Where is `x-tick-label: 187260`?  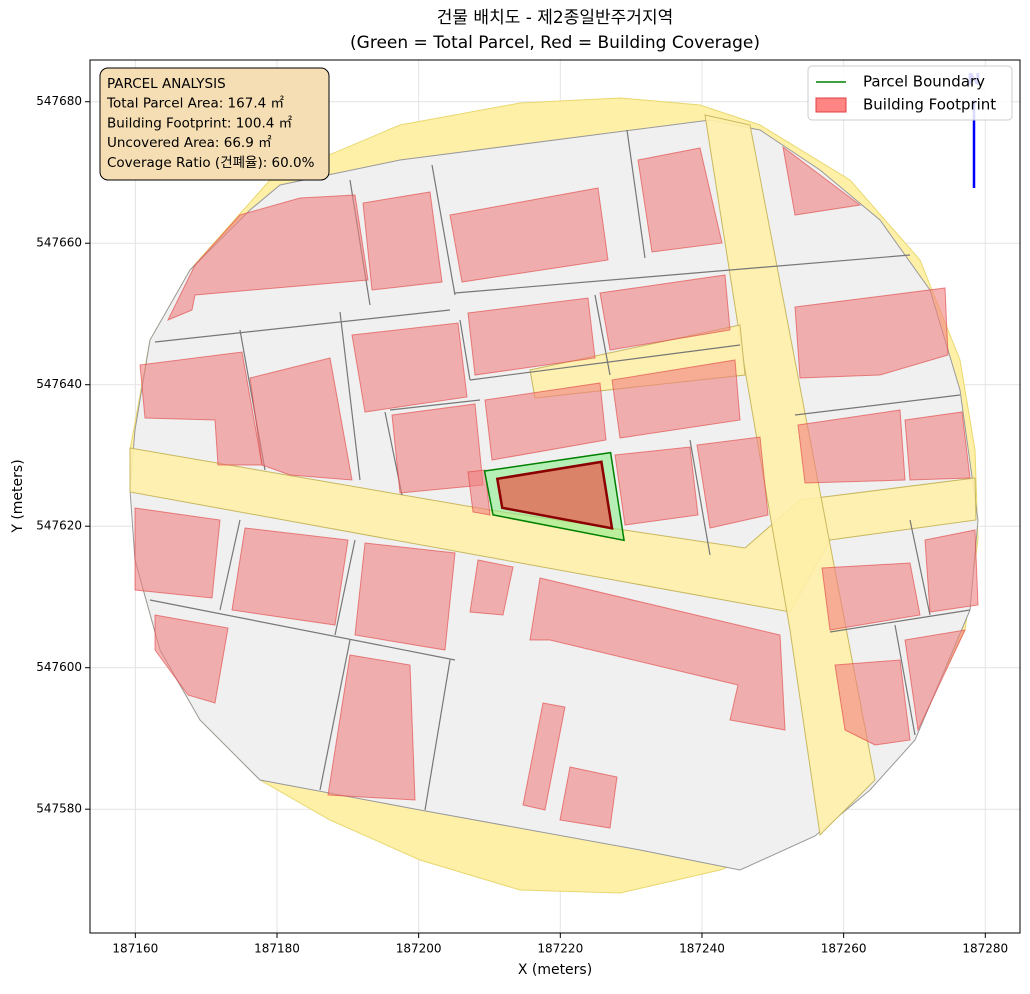
x-tick-label: 187260 is located at coordinates (844, 949).